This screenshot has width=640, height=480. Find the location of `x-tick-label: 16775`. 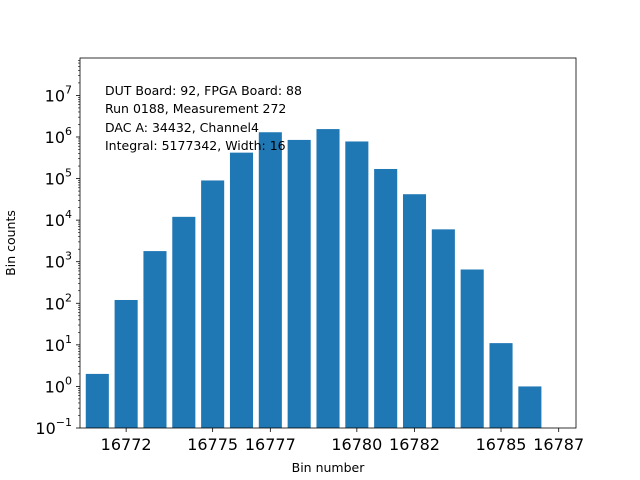

x-tick-label: 16775 is located at coordinates (212, 444).